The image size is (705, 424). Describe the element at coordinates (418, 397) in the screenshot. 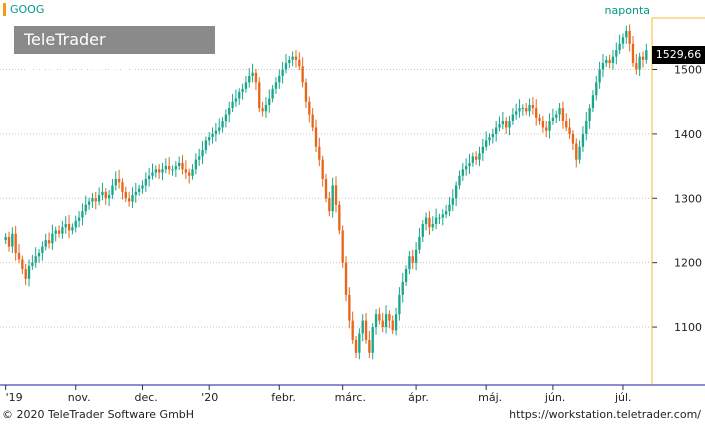

I see `x-tick-label: ápr.` at that location.